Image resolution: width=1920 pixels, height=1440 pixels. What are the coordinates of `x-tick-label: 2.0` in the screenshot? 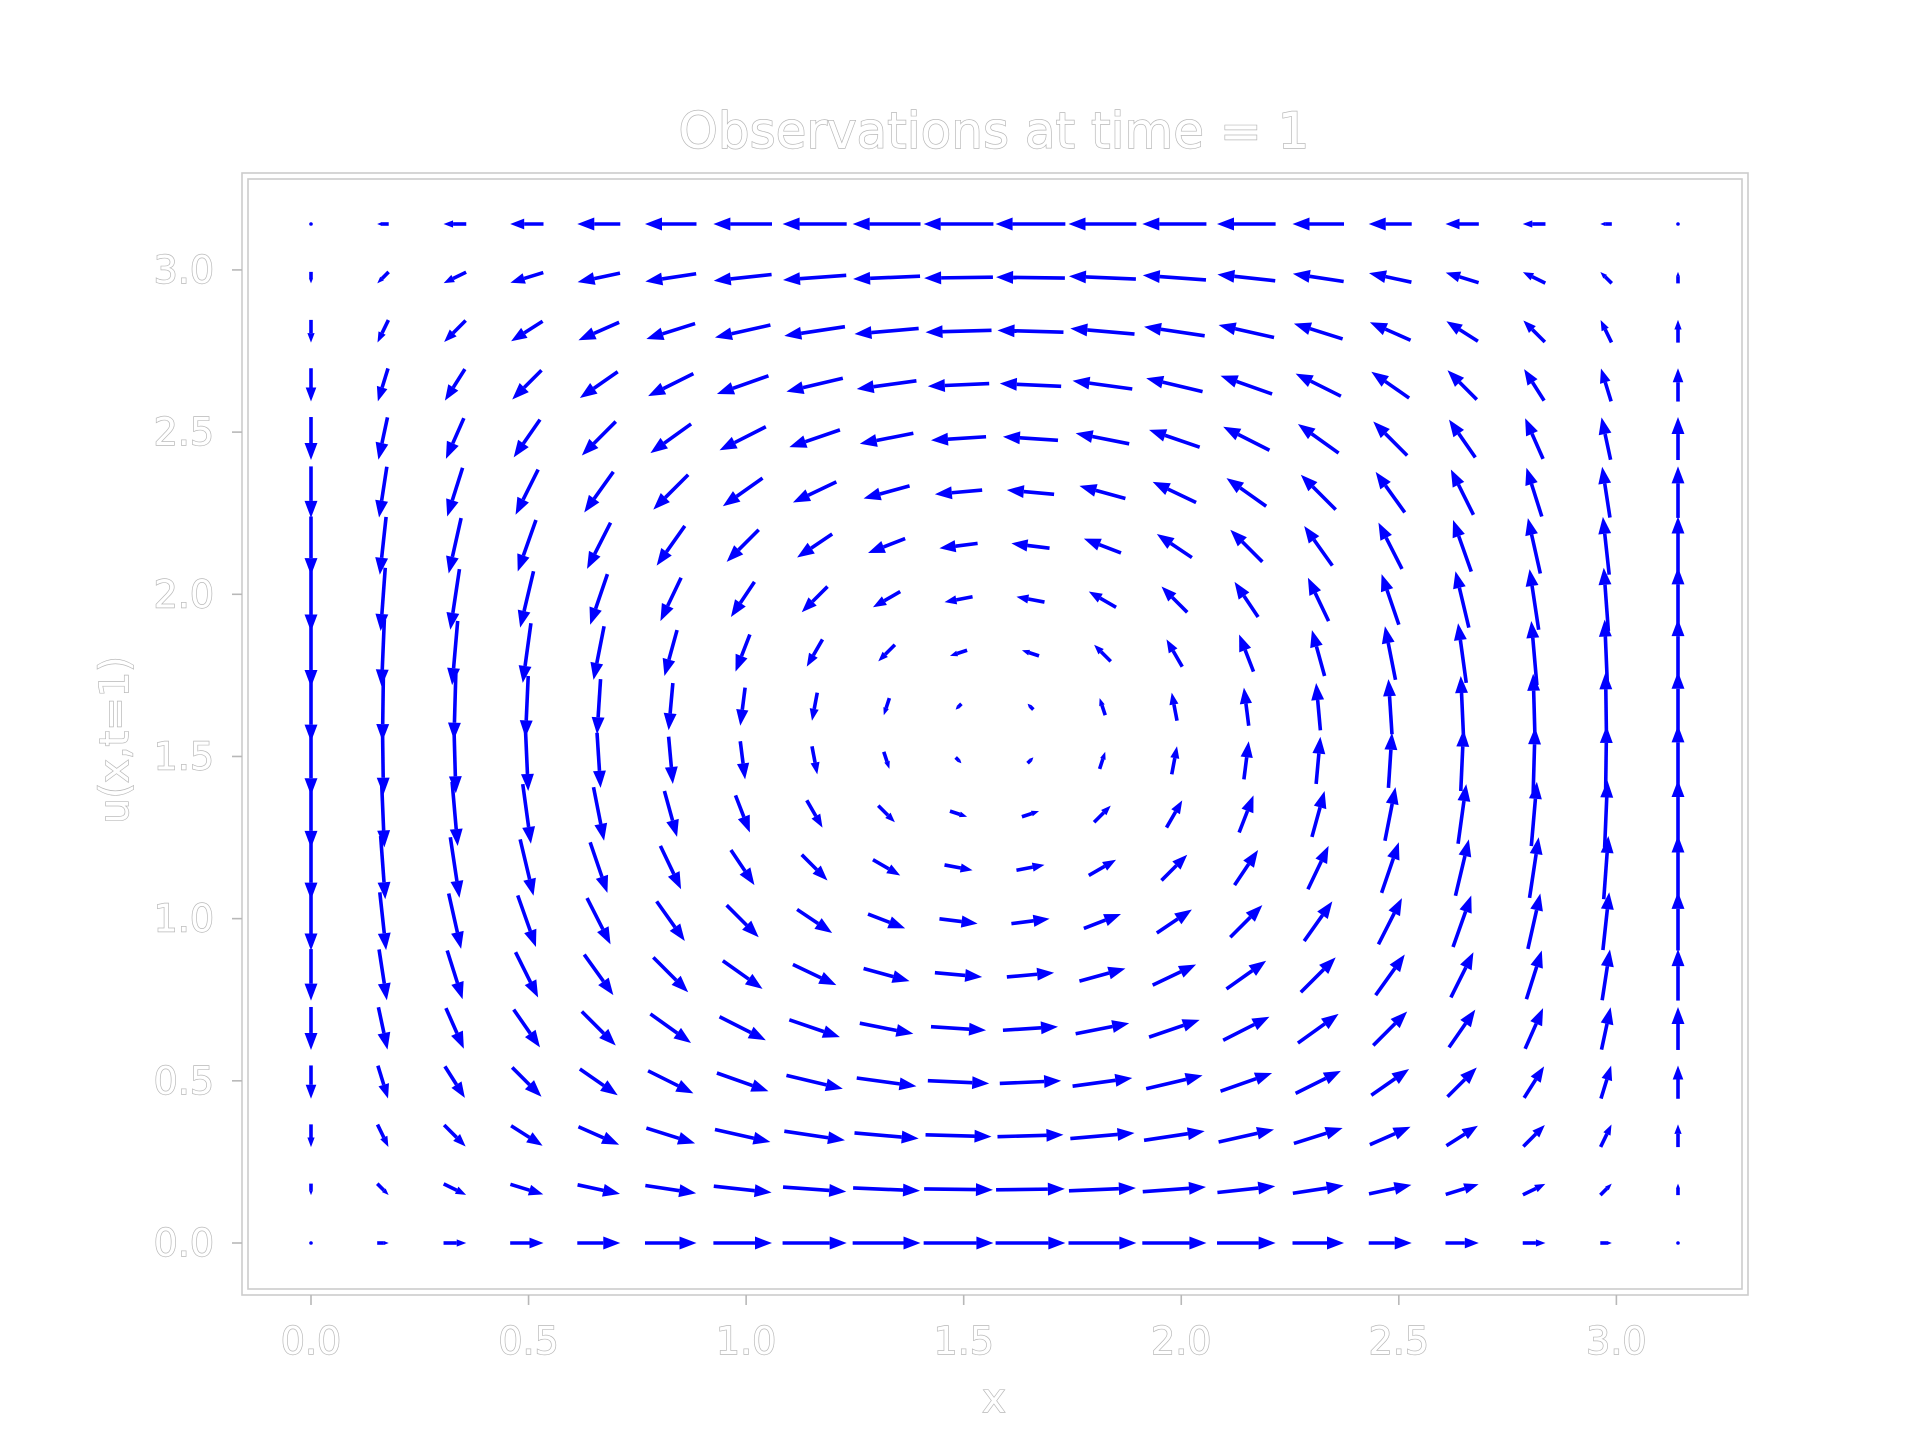 It's located at (1181, 1341).